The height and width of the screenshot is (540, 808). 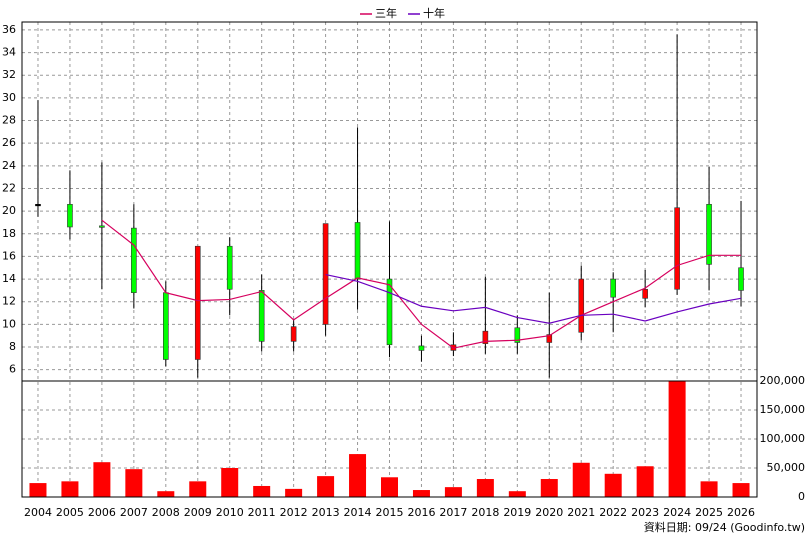 What do you see at coordinates (386, 13) in the screenshot?
I see `legend-label: 三年` at bounding box center [386, 13].